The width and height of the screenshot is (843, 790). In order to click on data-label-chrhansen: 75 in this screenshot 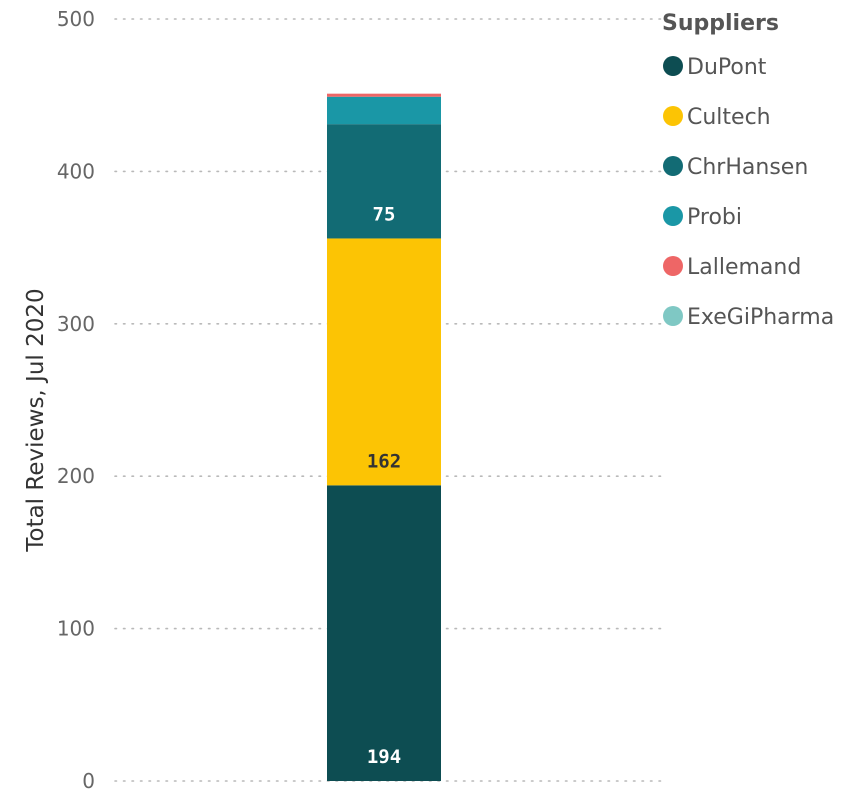, I will do `click(384, 214)`.